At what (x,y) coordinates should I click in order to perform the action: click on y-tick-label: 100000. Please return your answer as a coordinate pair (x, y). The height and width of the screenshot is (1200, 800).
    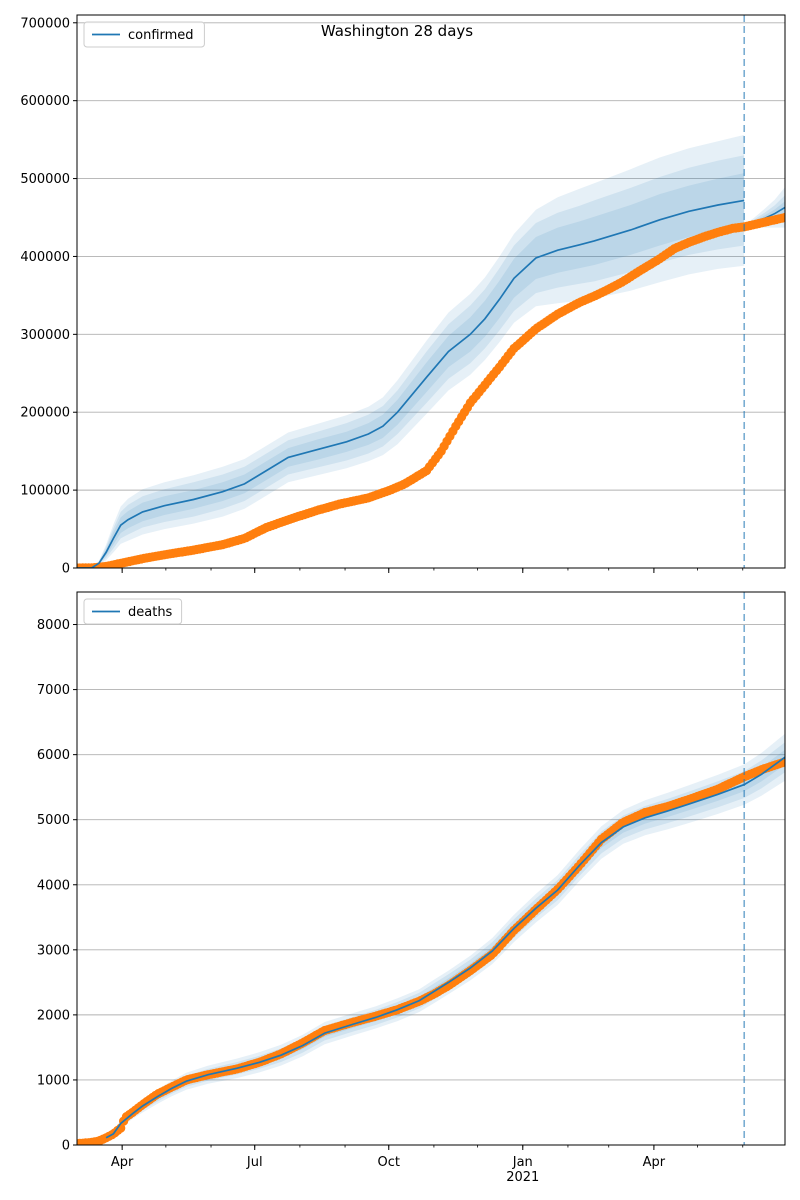
    Looking at the image, I should click on (45, 491).